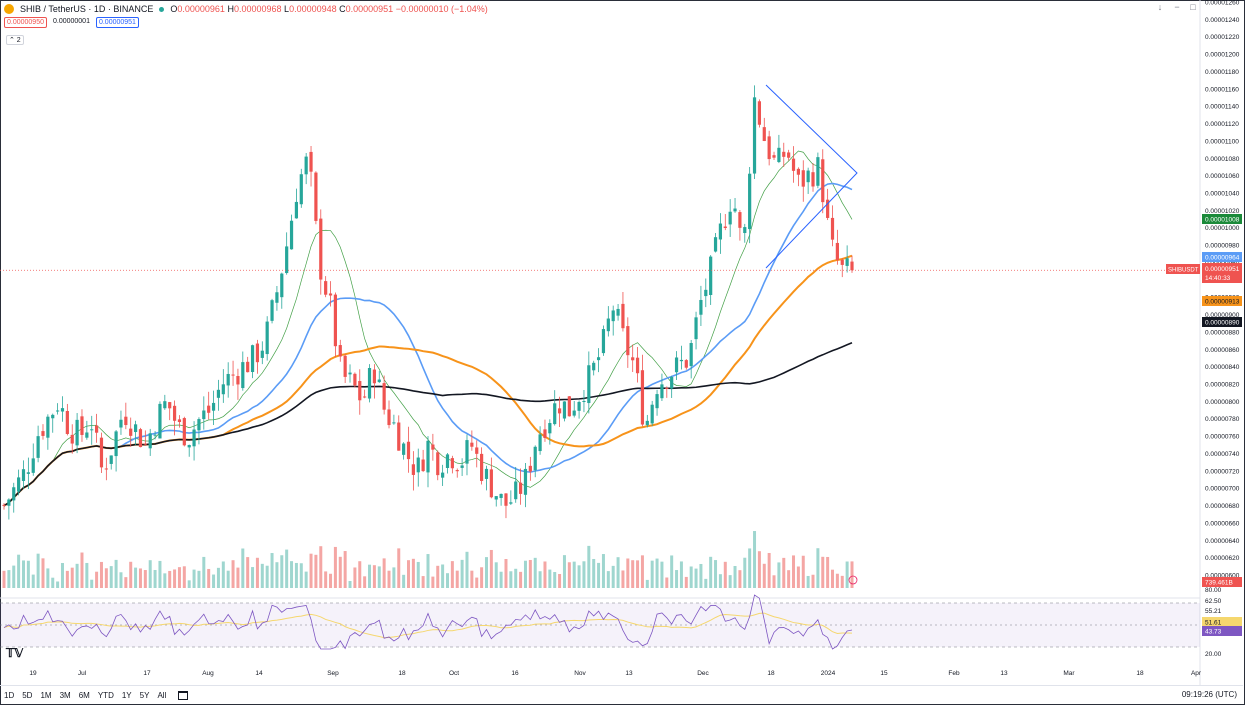 This screenshot has width=1245, height=705. I want to click on range-ytd: YTD, so click(105, 695).